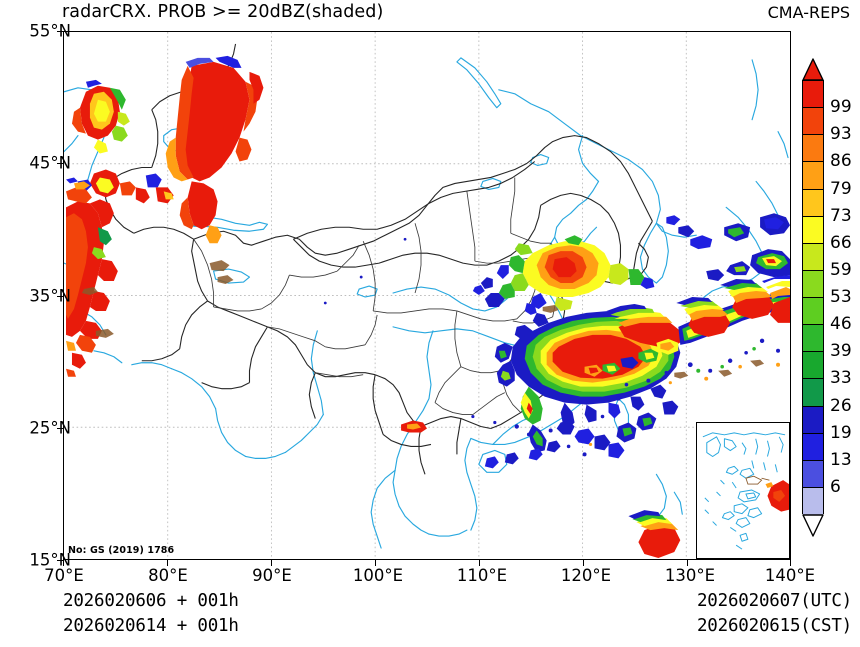  I want to click on colorbar-tick-label: 26, so click(841, 405).